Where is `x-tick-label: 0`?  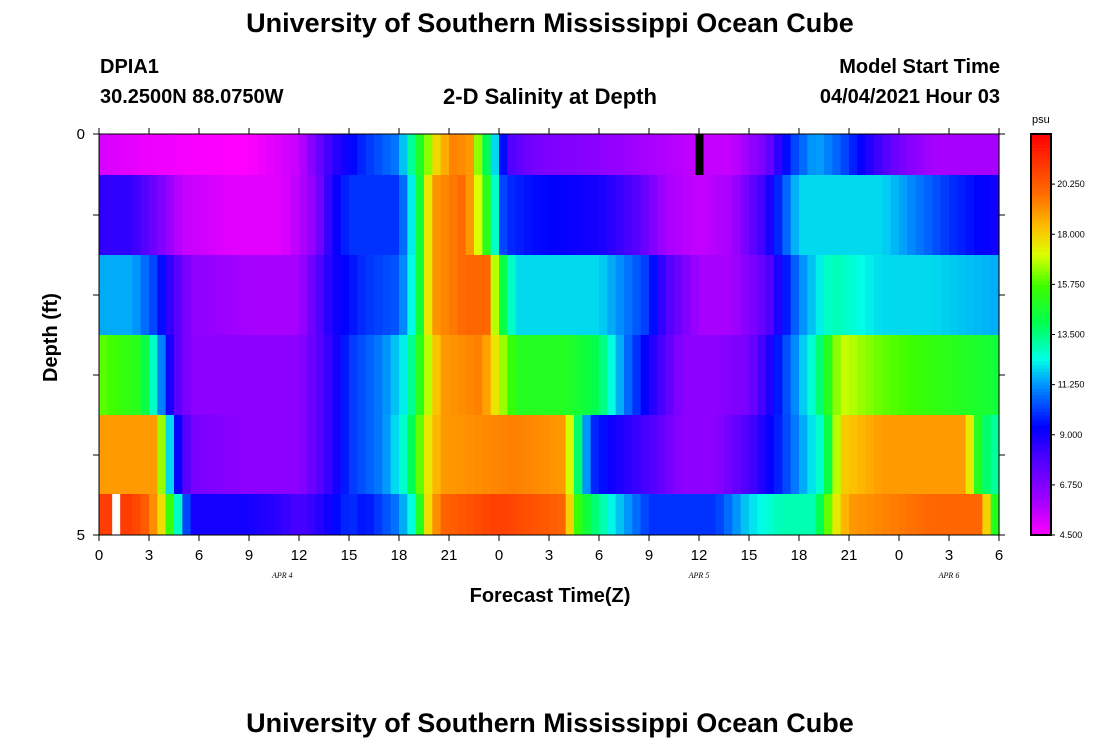
x-tick-label: 0 is located at coordinates (499, 555).